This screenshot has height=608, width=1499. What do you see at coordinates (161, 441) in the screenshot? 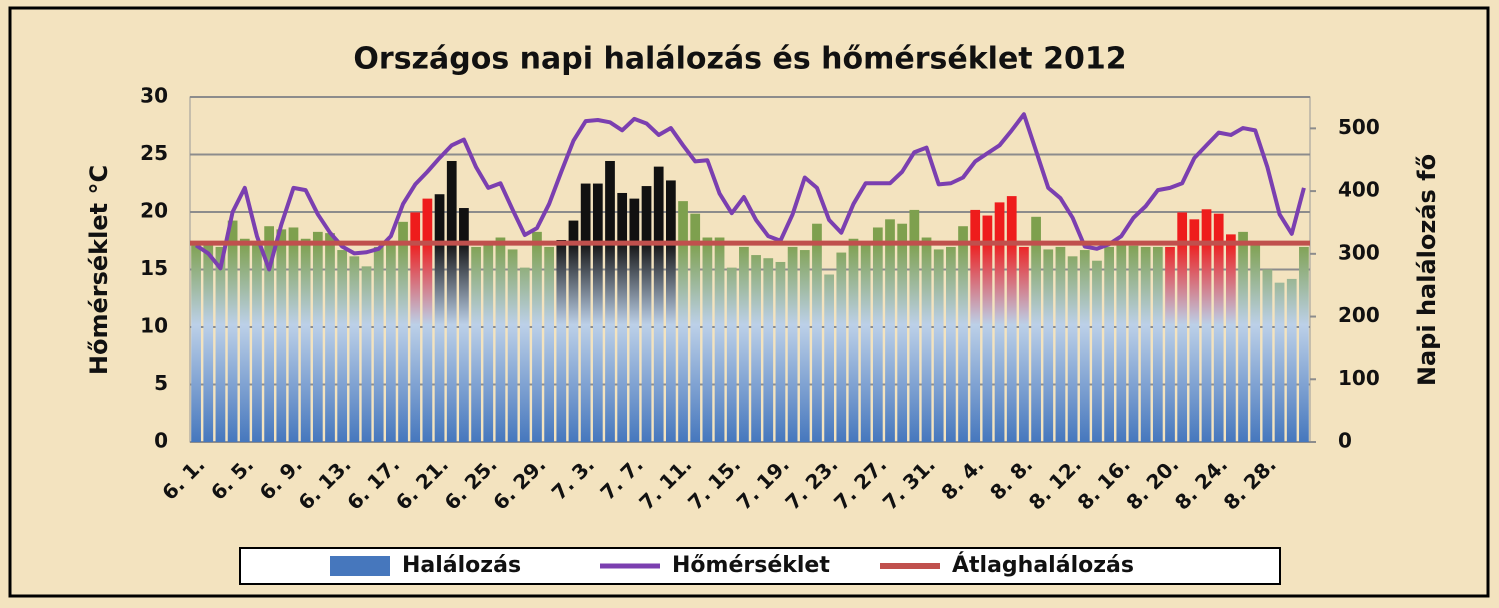
I see `y-tick-label: 0` at bounding box center [161, 441].